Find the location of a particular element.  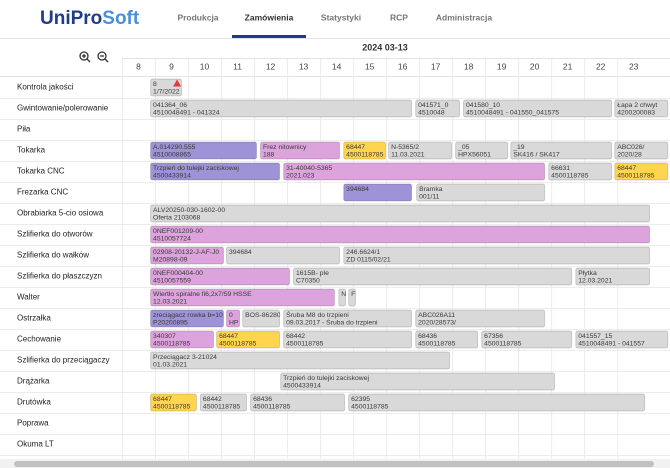

nav-item: Zamówienia is located at coordinates (269, 17).